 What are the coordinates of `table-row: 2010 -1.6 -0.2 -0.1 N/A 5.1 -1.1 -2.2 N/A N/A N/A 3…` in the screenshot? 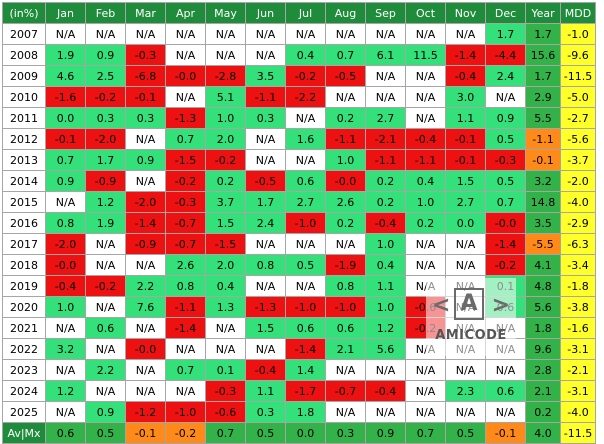 It's located at (299, 97).